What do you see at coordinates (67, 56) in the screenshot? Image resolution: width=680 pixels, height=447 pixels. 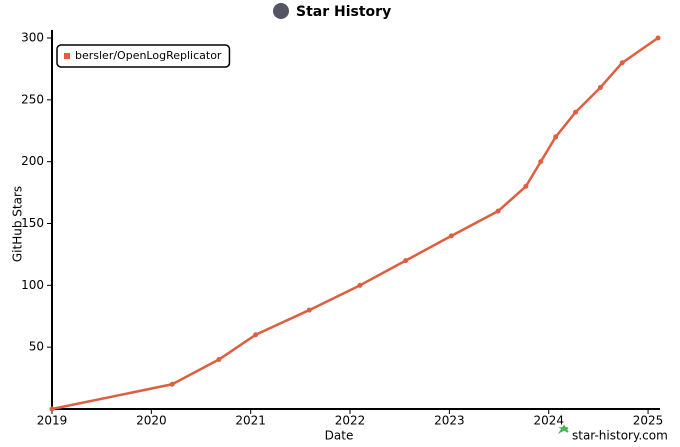 I see `legend-swatch` at bounding box center [67, 56].